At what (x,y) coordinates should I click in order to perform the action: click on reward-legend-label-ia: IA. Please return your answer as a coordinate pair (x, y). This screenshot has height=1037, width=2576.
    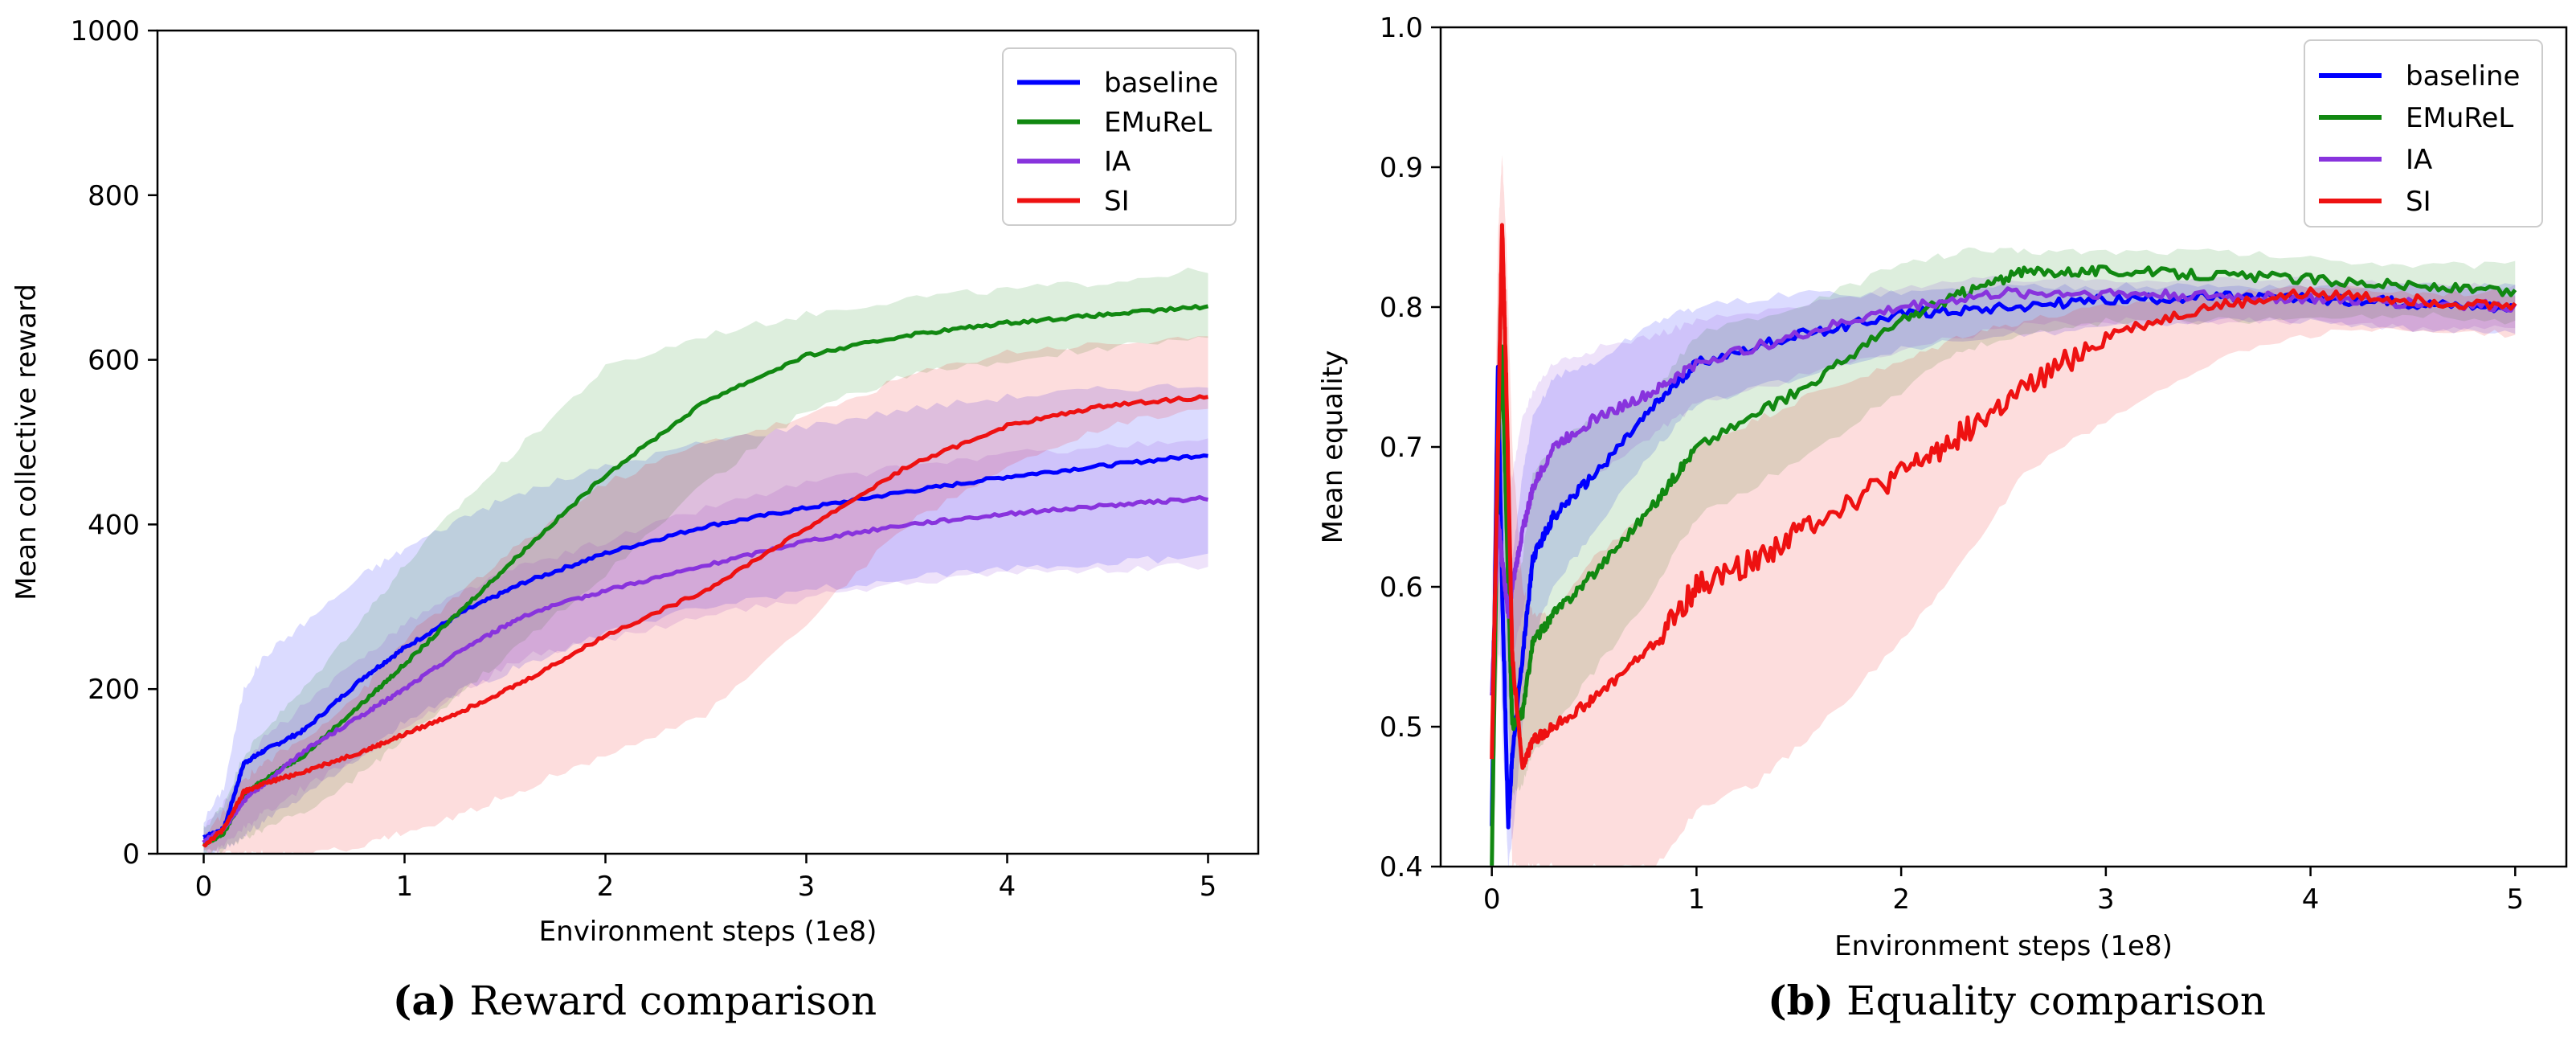
    Looking at the image, I should click on (1117, 162).